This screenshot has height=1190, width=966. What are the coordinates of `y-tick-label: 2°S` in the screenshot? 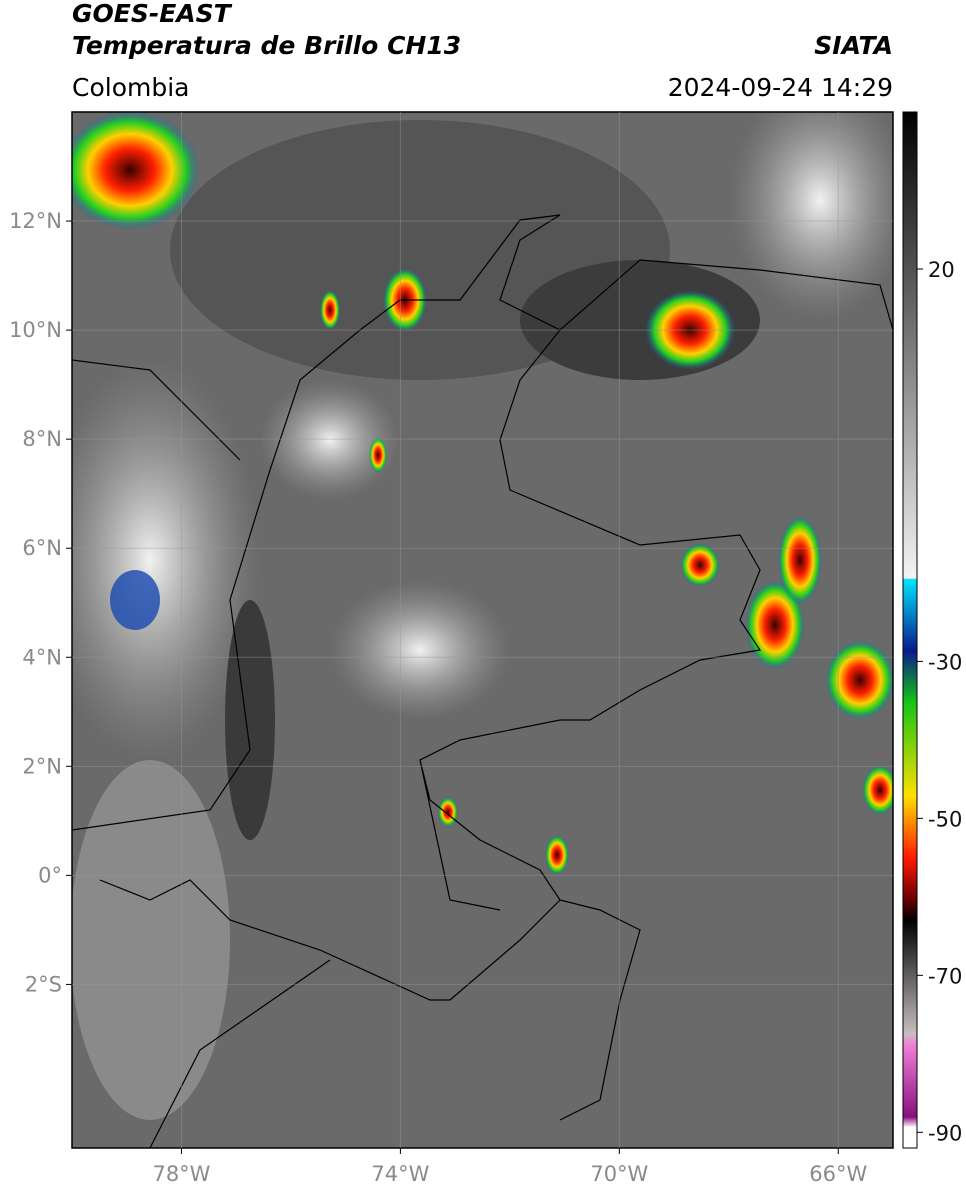 It's located at (43, 984).